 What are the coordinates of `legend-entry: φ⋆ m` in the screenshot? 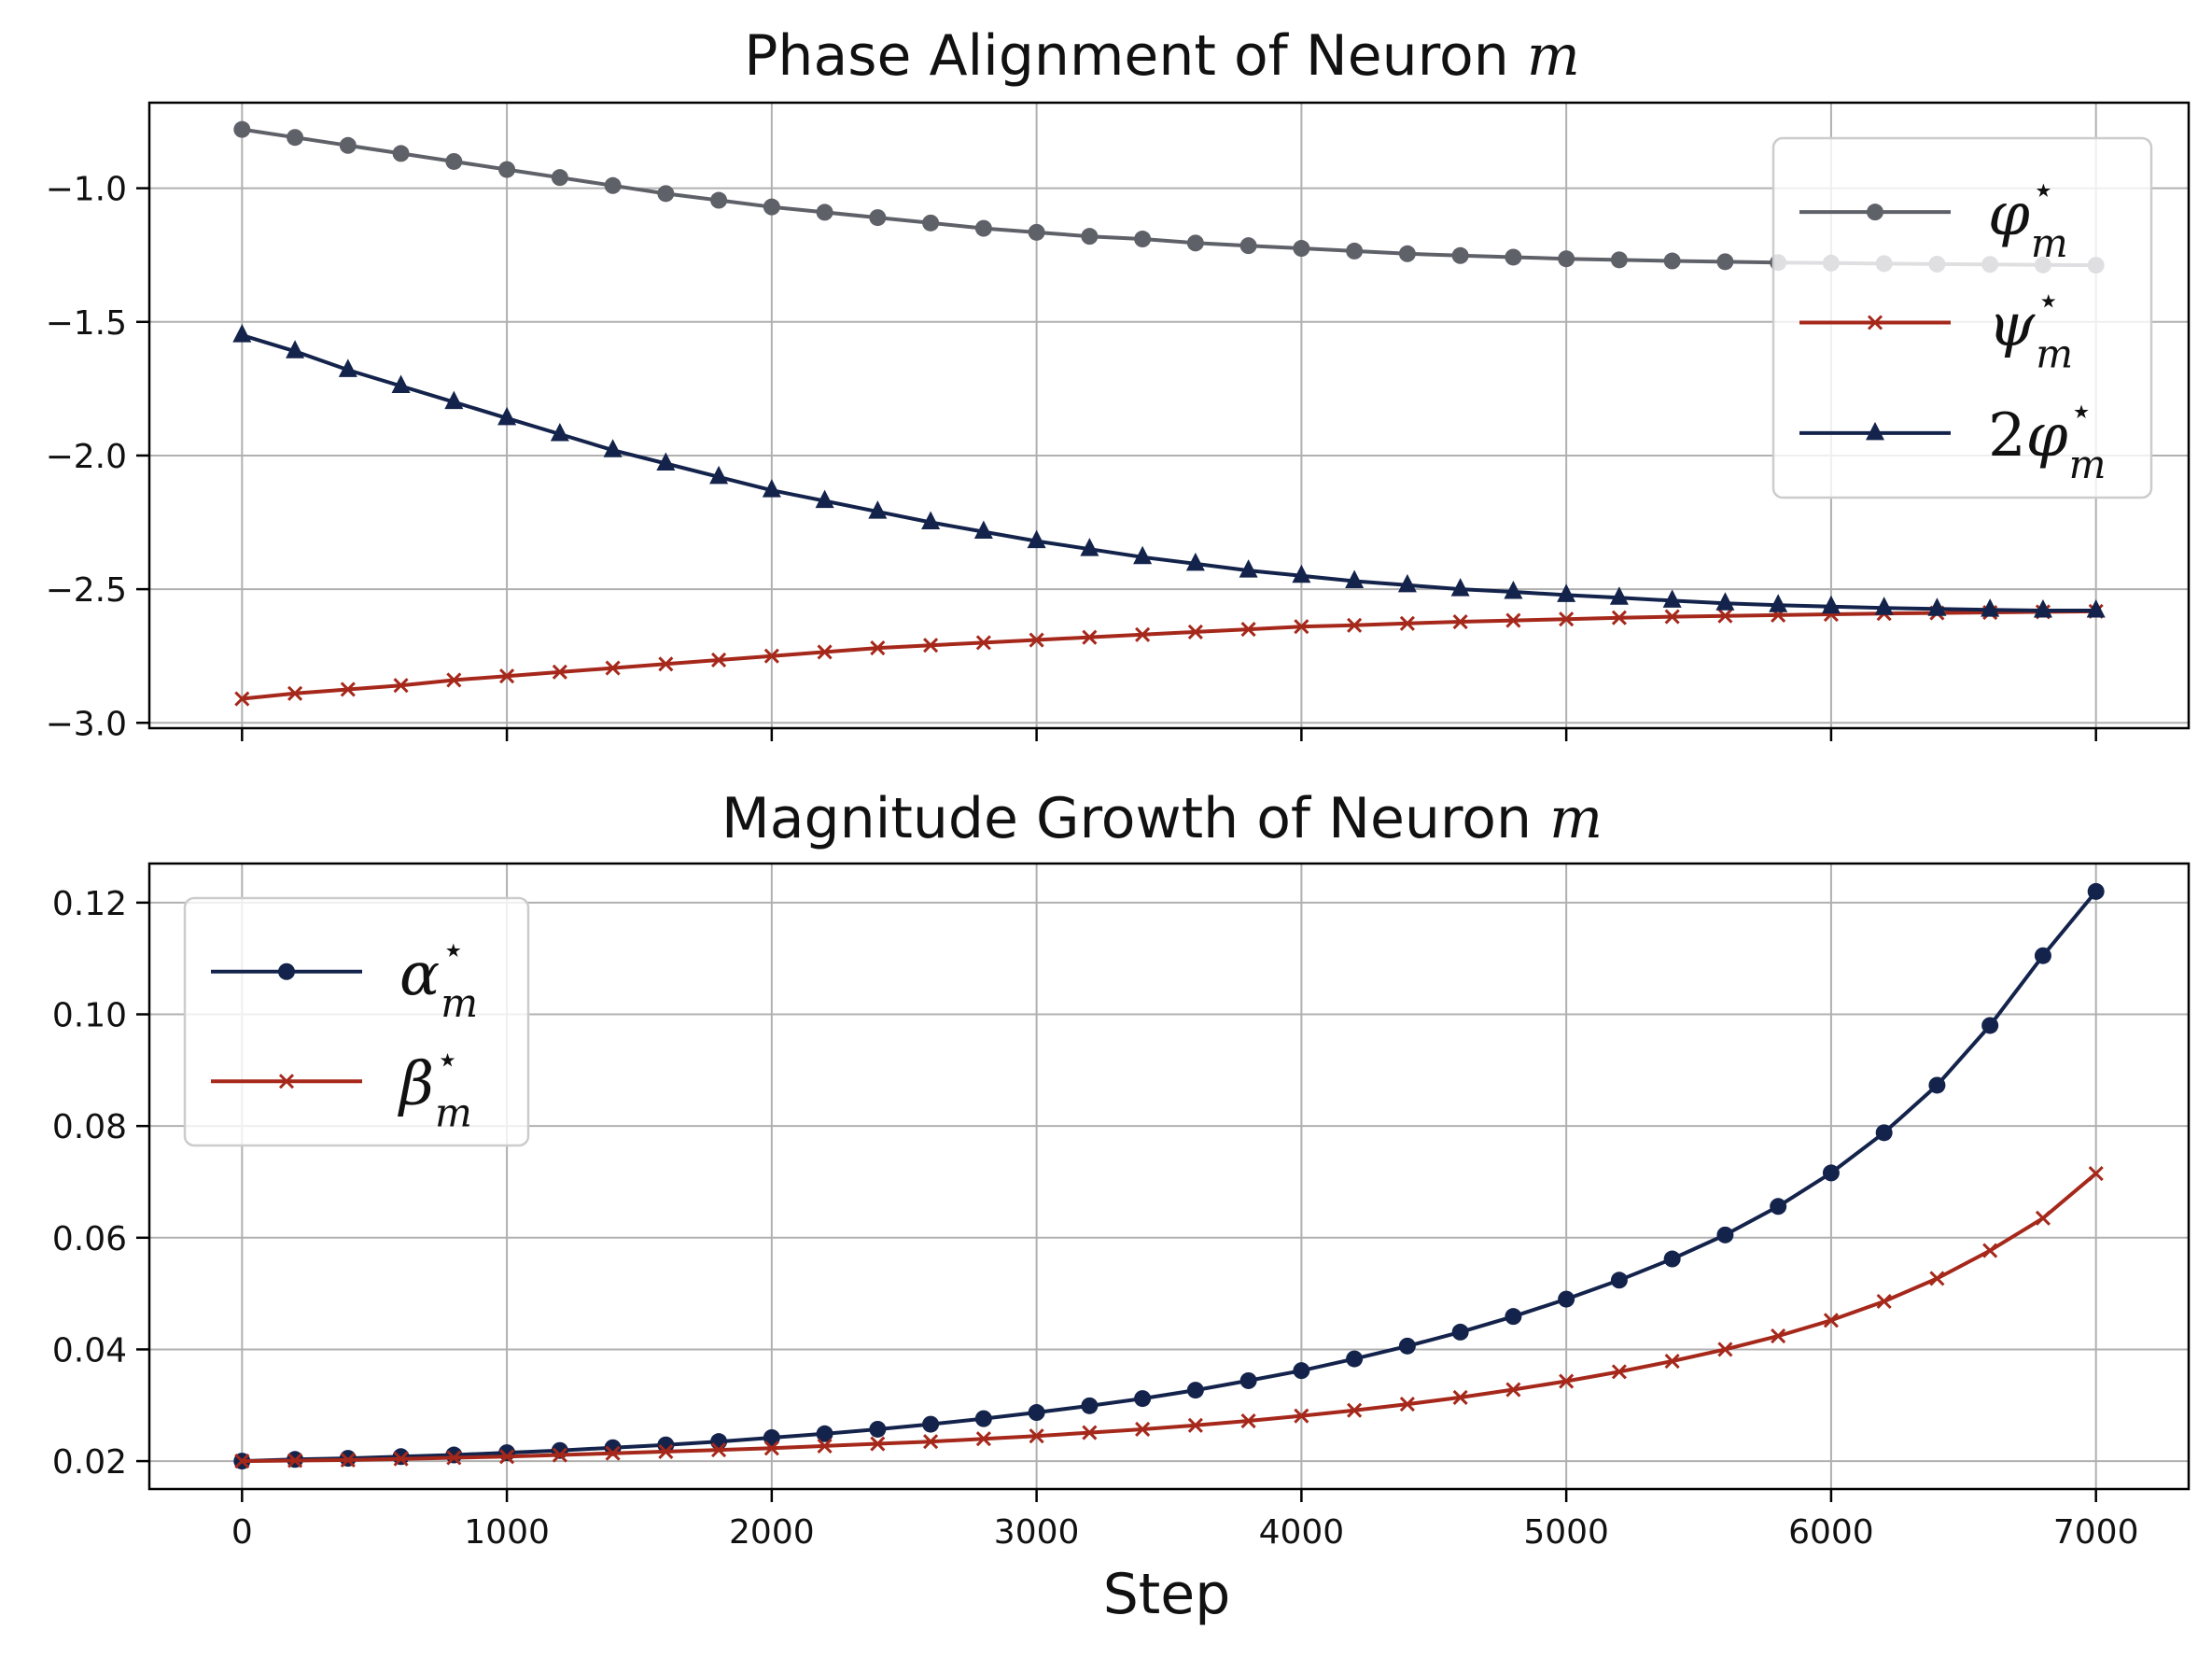 It's located at (1933, 217).